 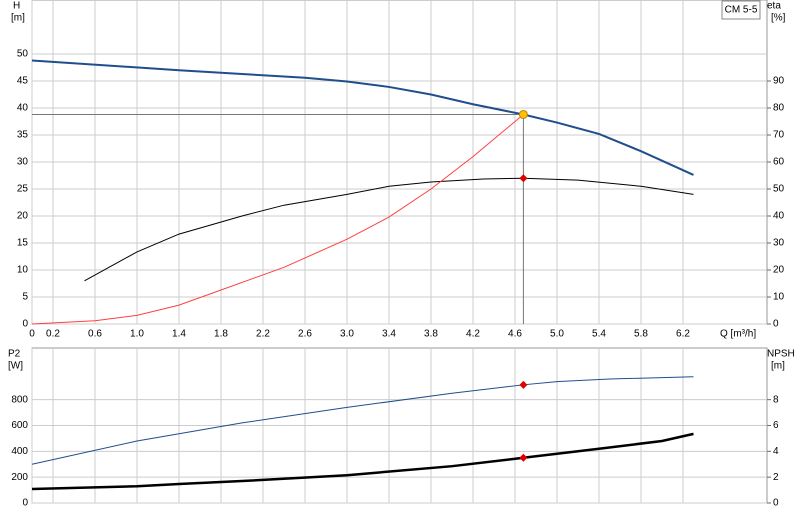 What do you see at coordinates (23, 135) in the screenshot?
I see `y-tick-label: 35` at bounding box center [23, 135].